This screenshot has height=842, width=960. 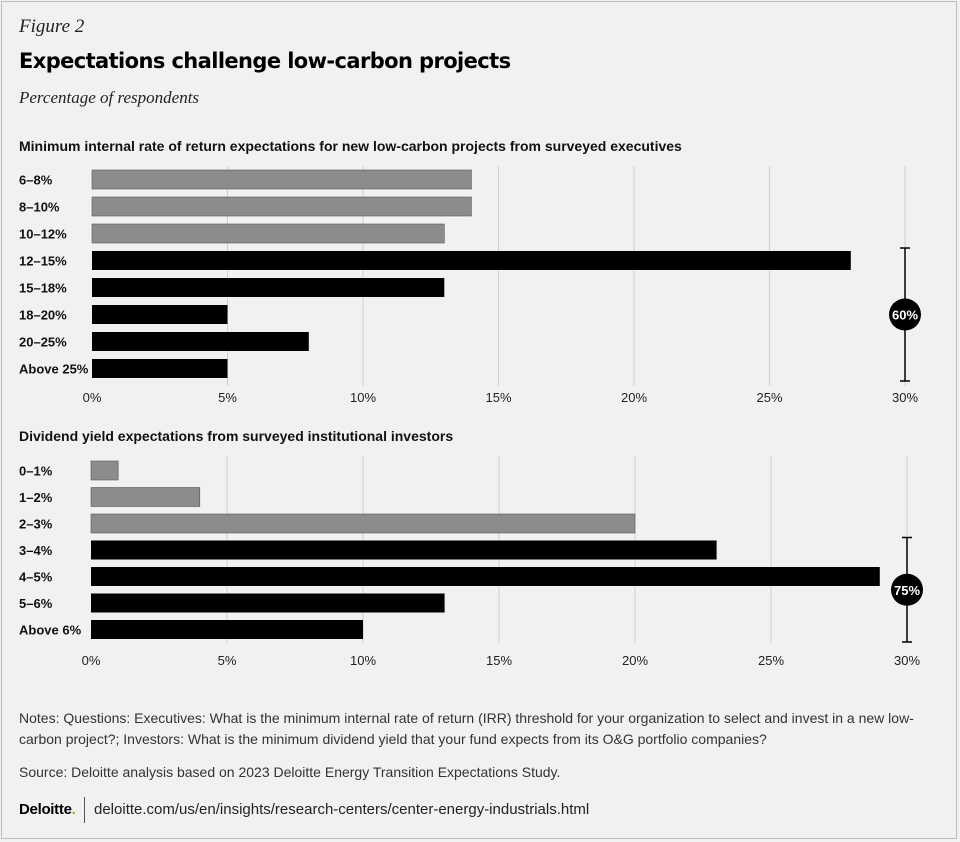 I want to click on logo-wordmark: Deloitte, so click(x=45, y=809).